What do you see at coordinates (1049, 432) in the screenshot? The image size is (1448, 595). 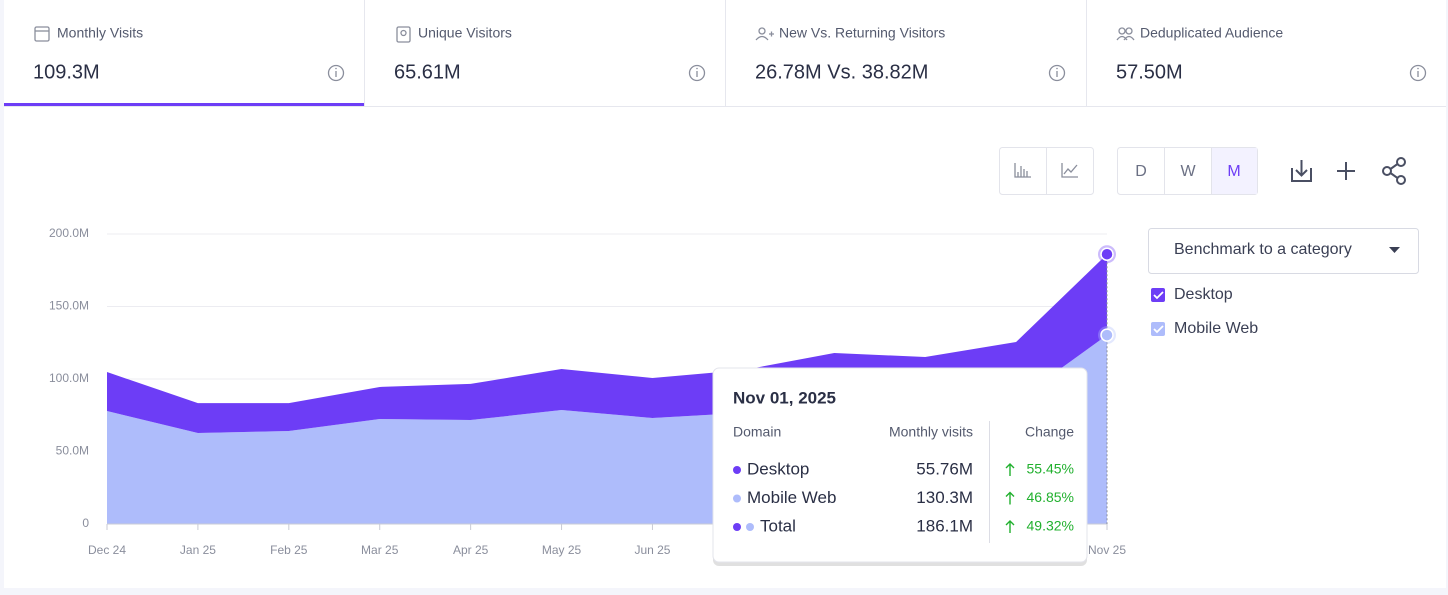 I see `tooltip-header: Change` at bounding box center [1049, 432].